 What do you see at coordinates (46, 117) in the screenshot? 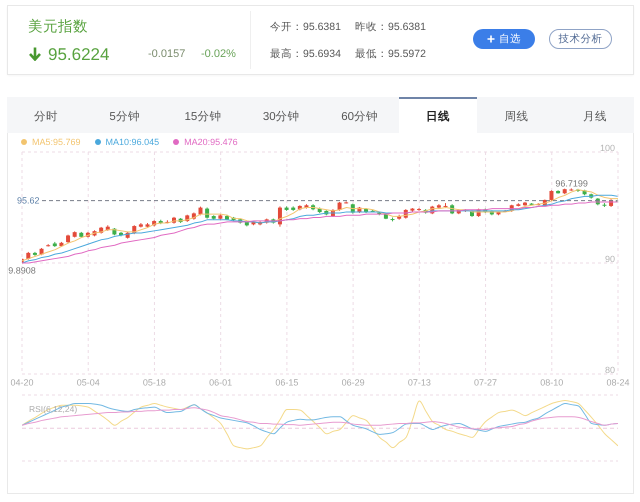
I see `text: 分时` at bounding box center [46, 117].